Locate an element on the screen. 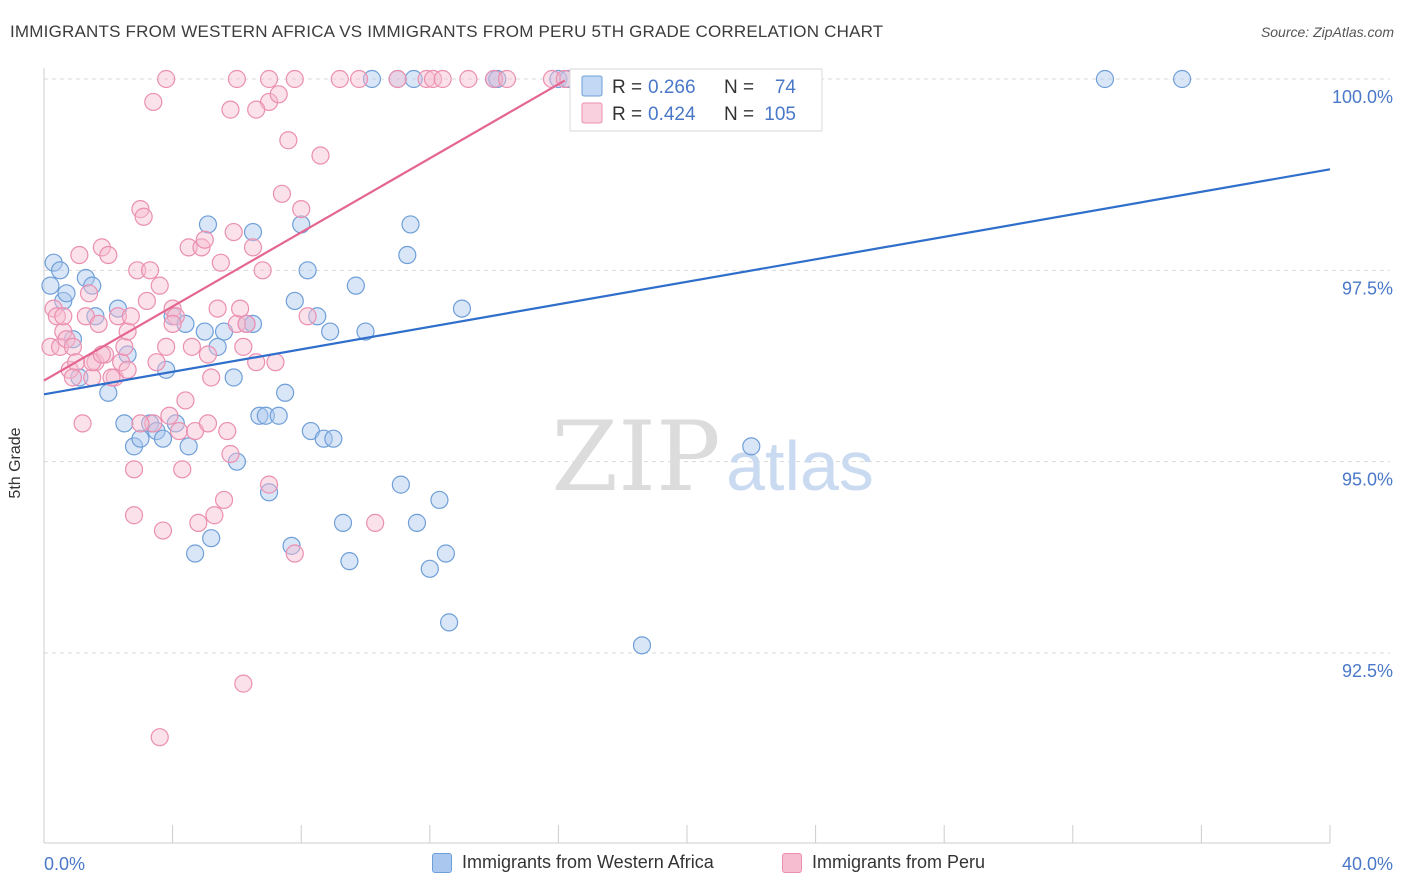  legend-item-western-africa: Immigrants from Western Africa is located at coordinates (573, 862).